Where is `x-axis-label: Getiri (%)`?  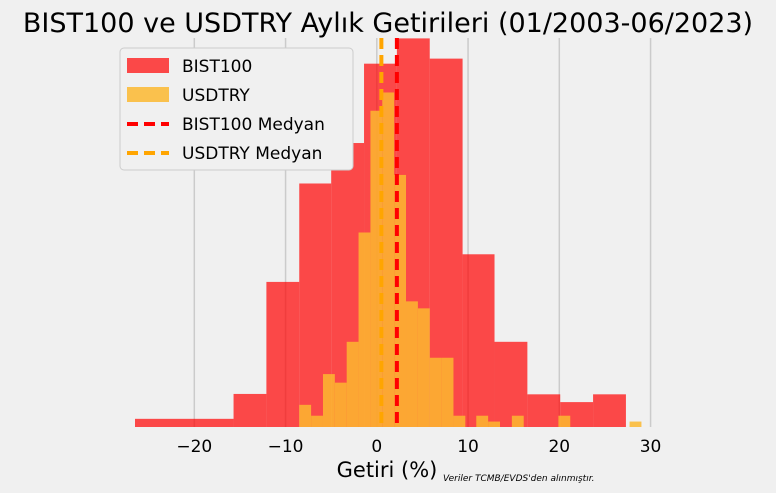 x-axis-label: Getiri (%) is located at coordinates (387, 470).